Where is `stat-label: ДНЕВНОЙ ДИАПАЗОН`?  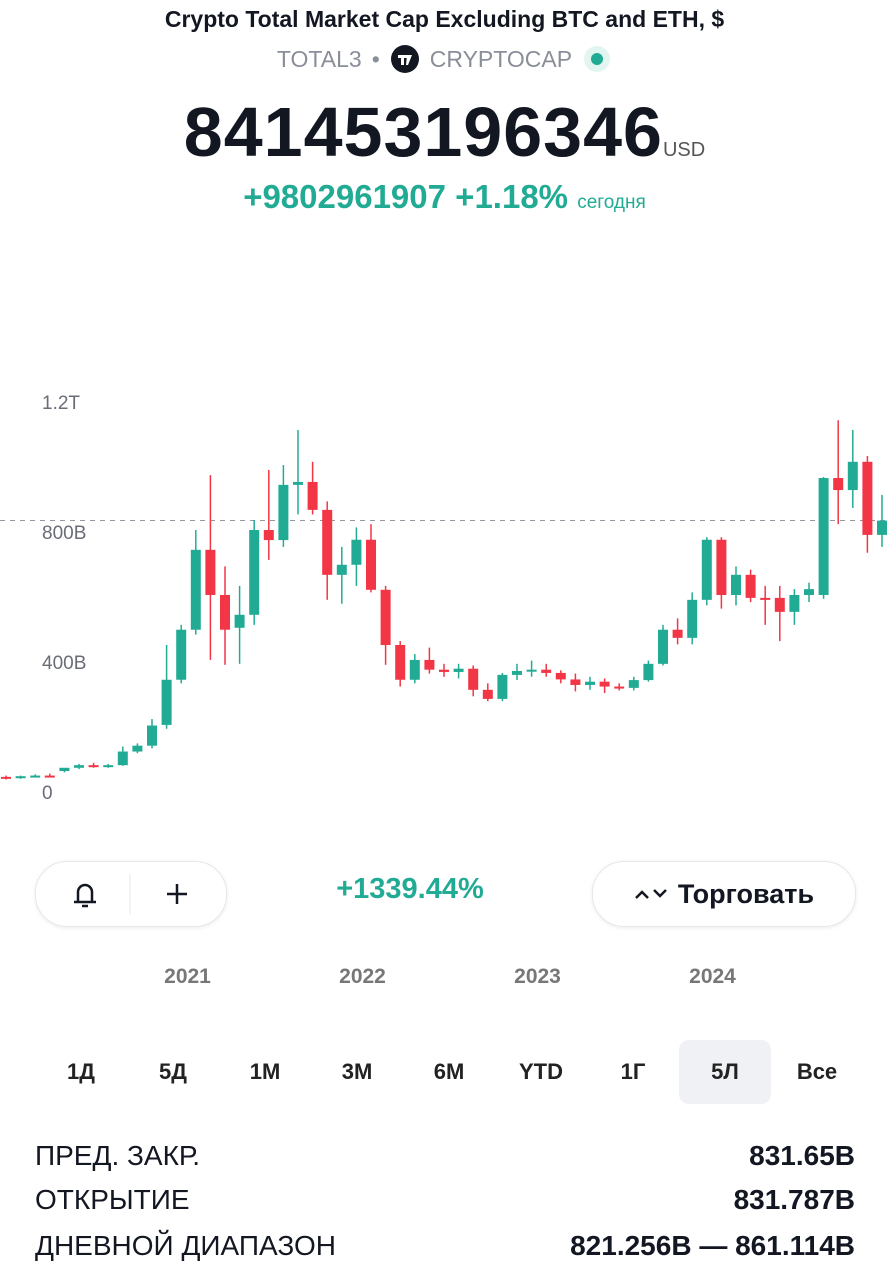 stat-label: ДНЕВНОЙ ДИАПАЗОН is located at coordinates (185, 1245).